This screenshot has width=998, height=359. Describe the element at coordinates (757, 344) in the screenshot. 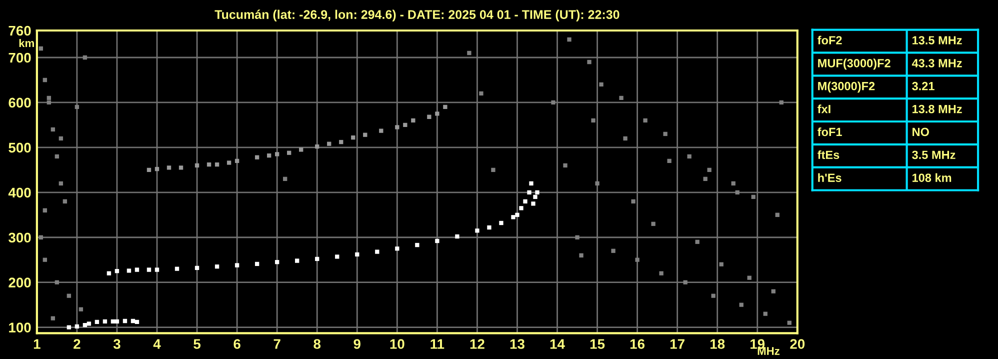

I see `x-tick-label: 19` at that location.